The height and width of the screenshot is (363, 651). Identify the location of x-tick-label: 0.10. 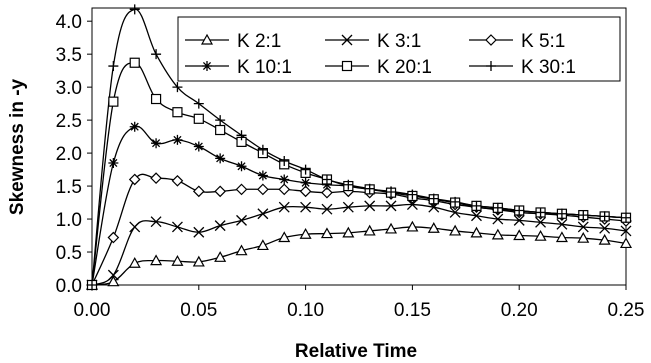
(305, 310).